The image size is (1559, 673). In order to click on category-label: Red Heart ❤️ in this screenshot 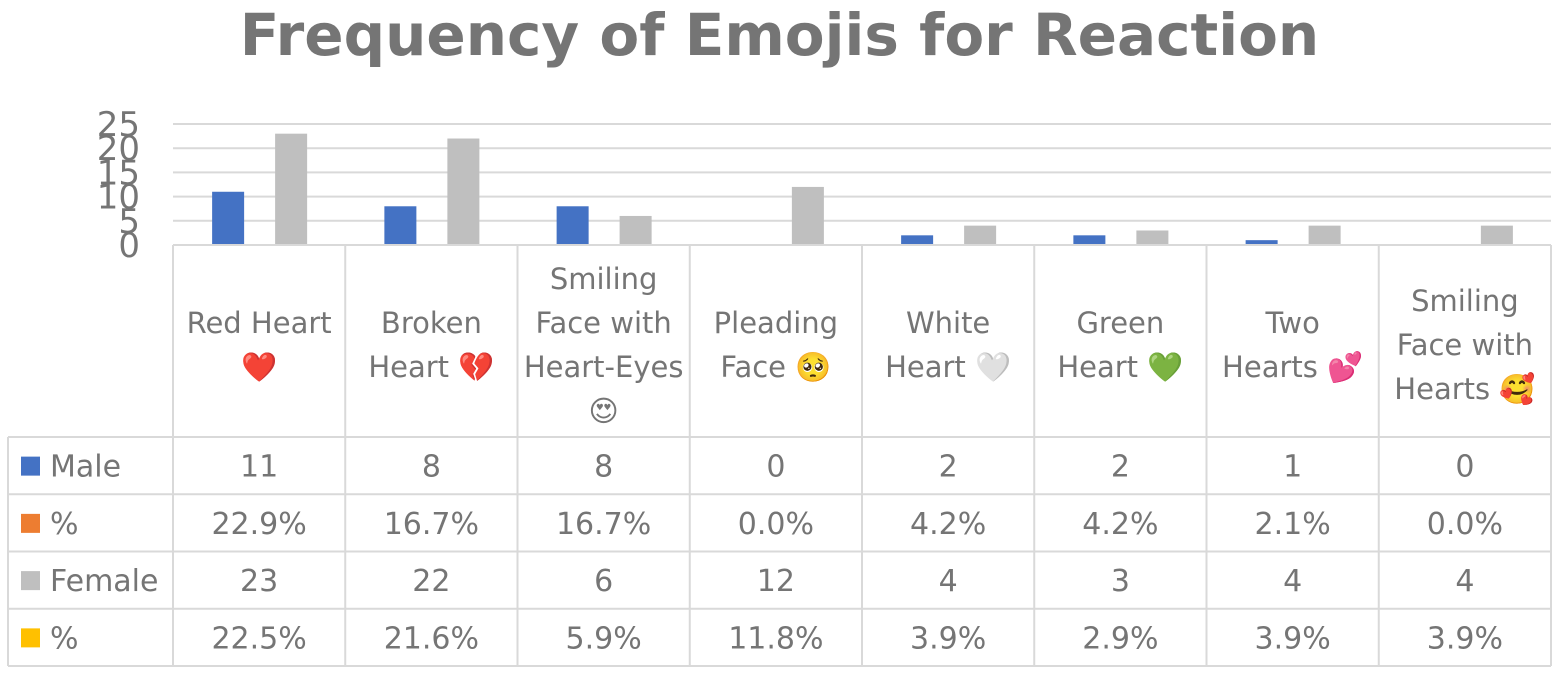, I will do `click(259, 345)`.